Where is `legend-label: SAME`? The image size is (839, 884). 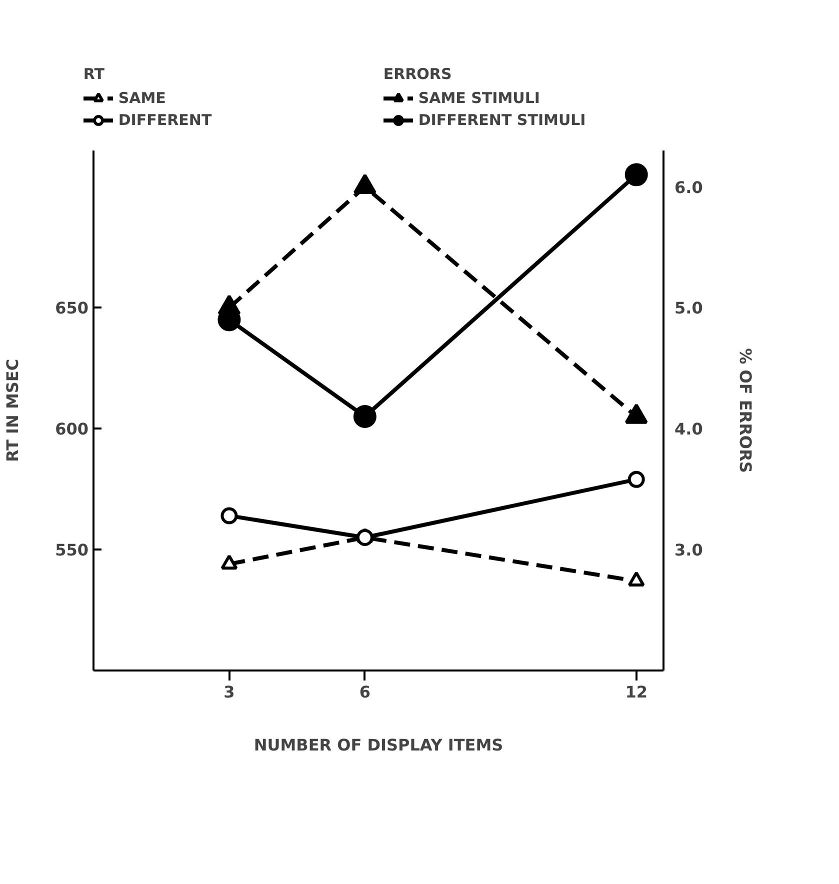 legend-label: SAME is located at coordinates (142, 98).